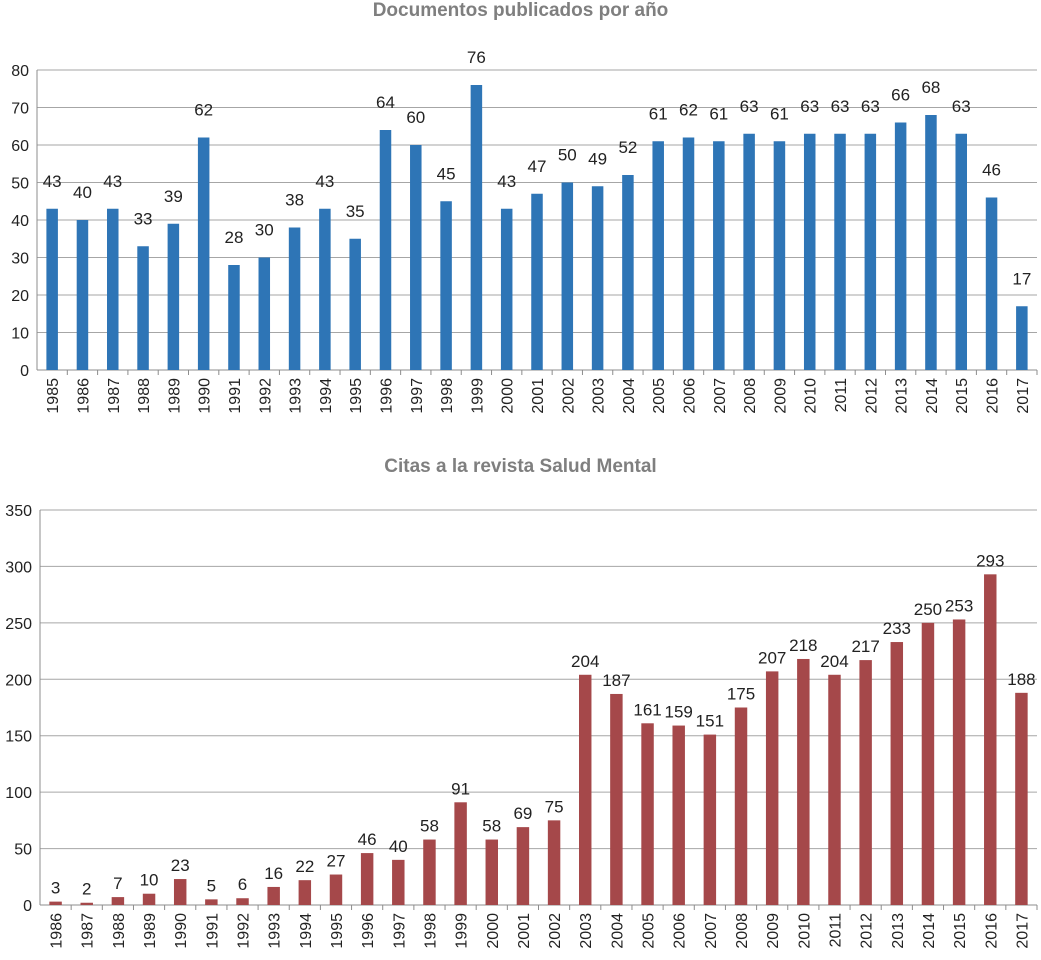 The image size is (1041, 960). Describe the element at coordinates (1021, 278) in the screenshot. I see `data-label: 17` at that location.